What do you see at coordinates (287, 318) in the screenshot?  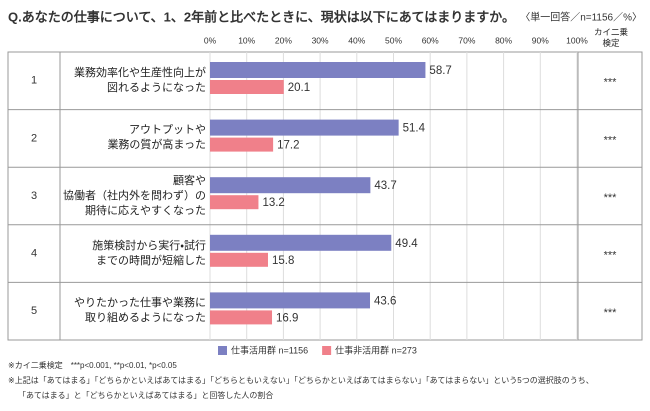 I see `value-label: 16.9` at bounding box center [287, 318].